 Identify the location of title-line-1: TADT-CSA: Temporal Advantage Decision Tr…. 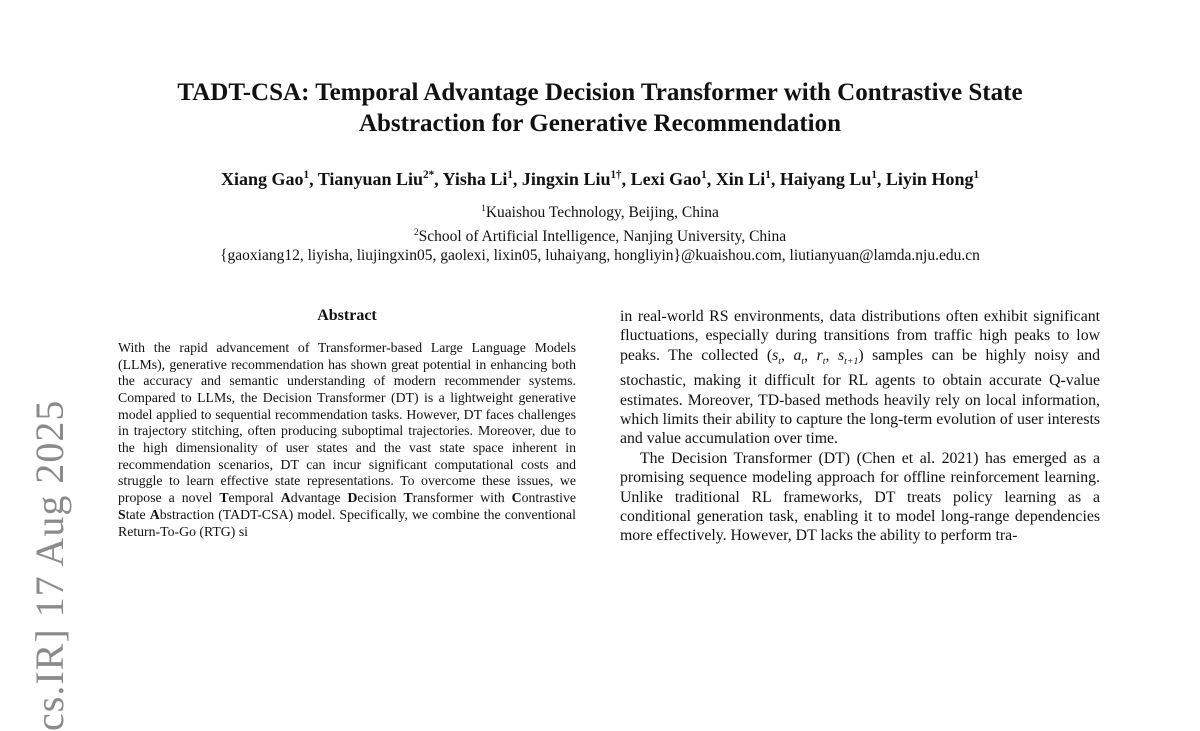
(600, 92).